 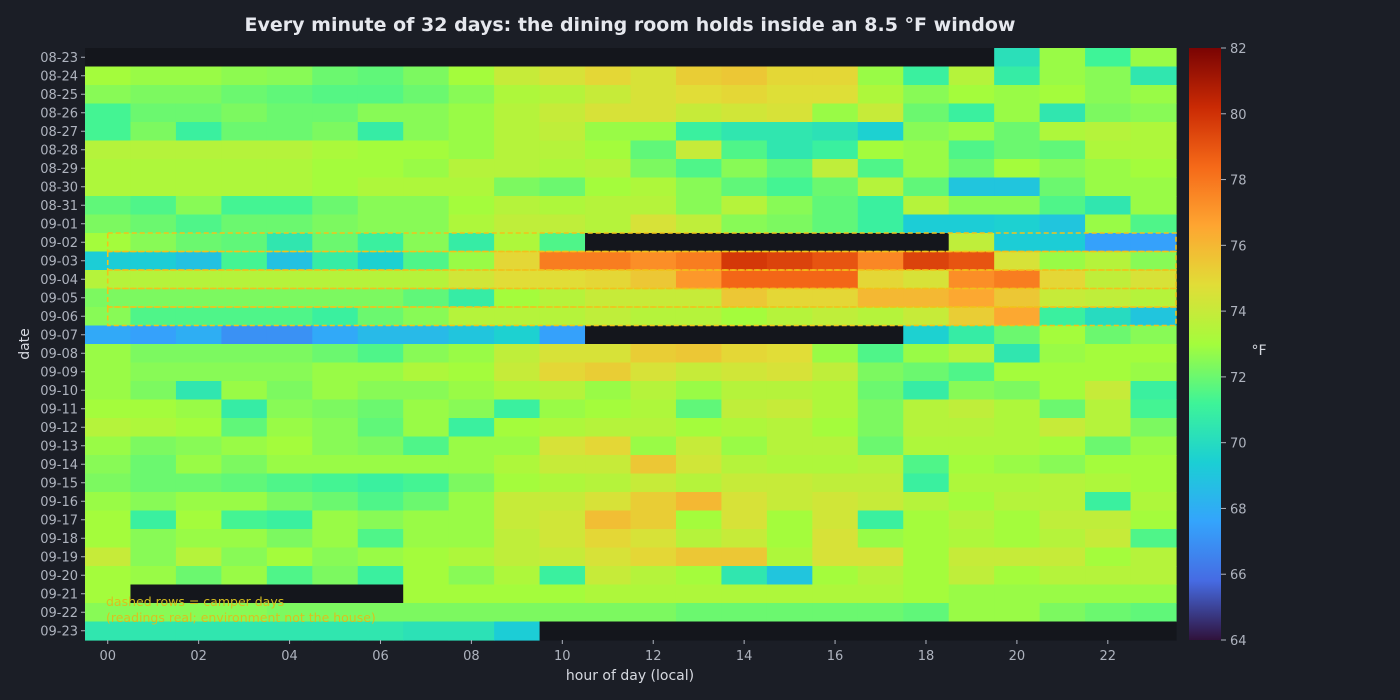 I want to click on y-tick-label: 09-08, so click(x=59, y=354).